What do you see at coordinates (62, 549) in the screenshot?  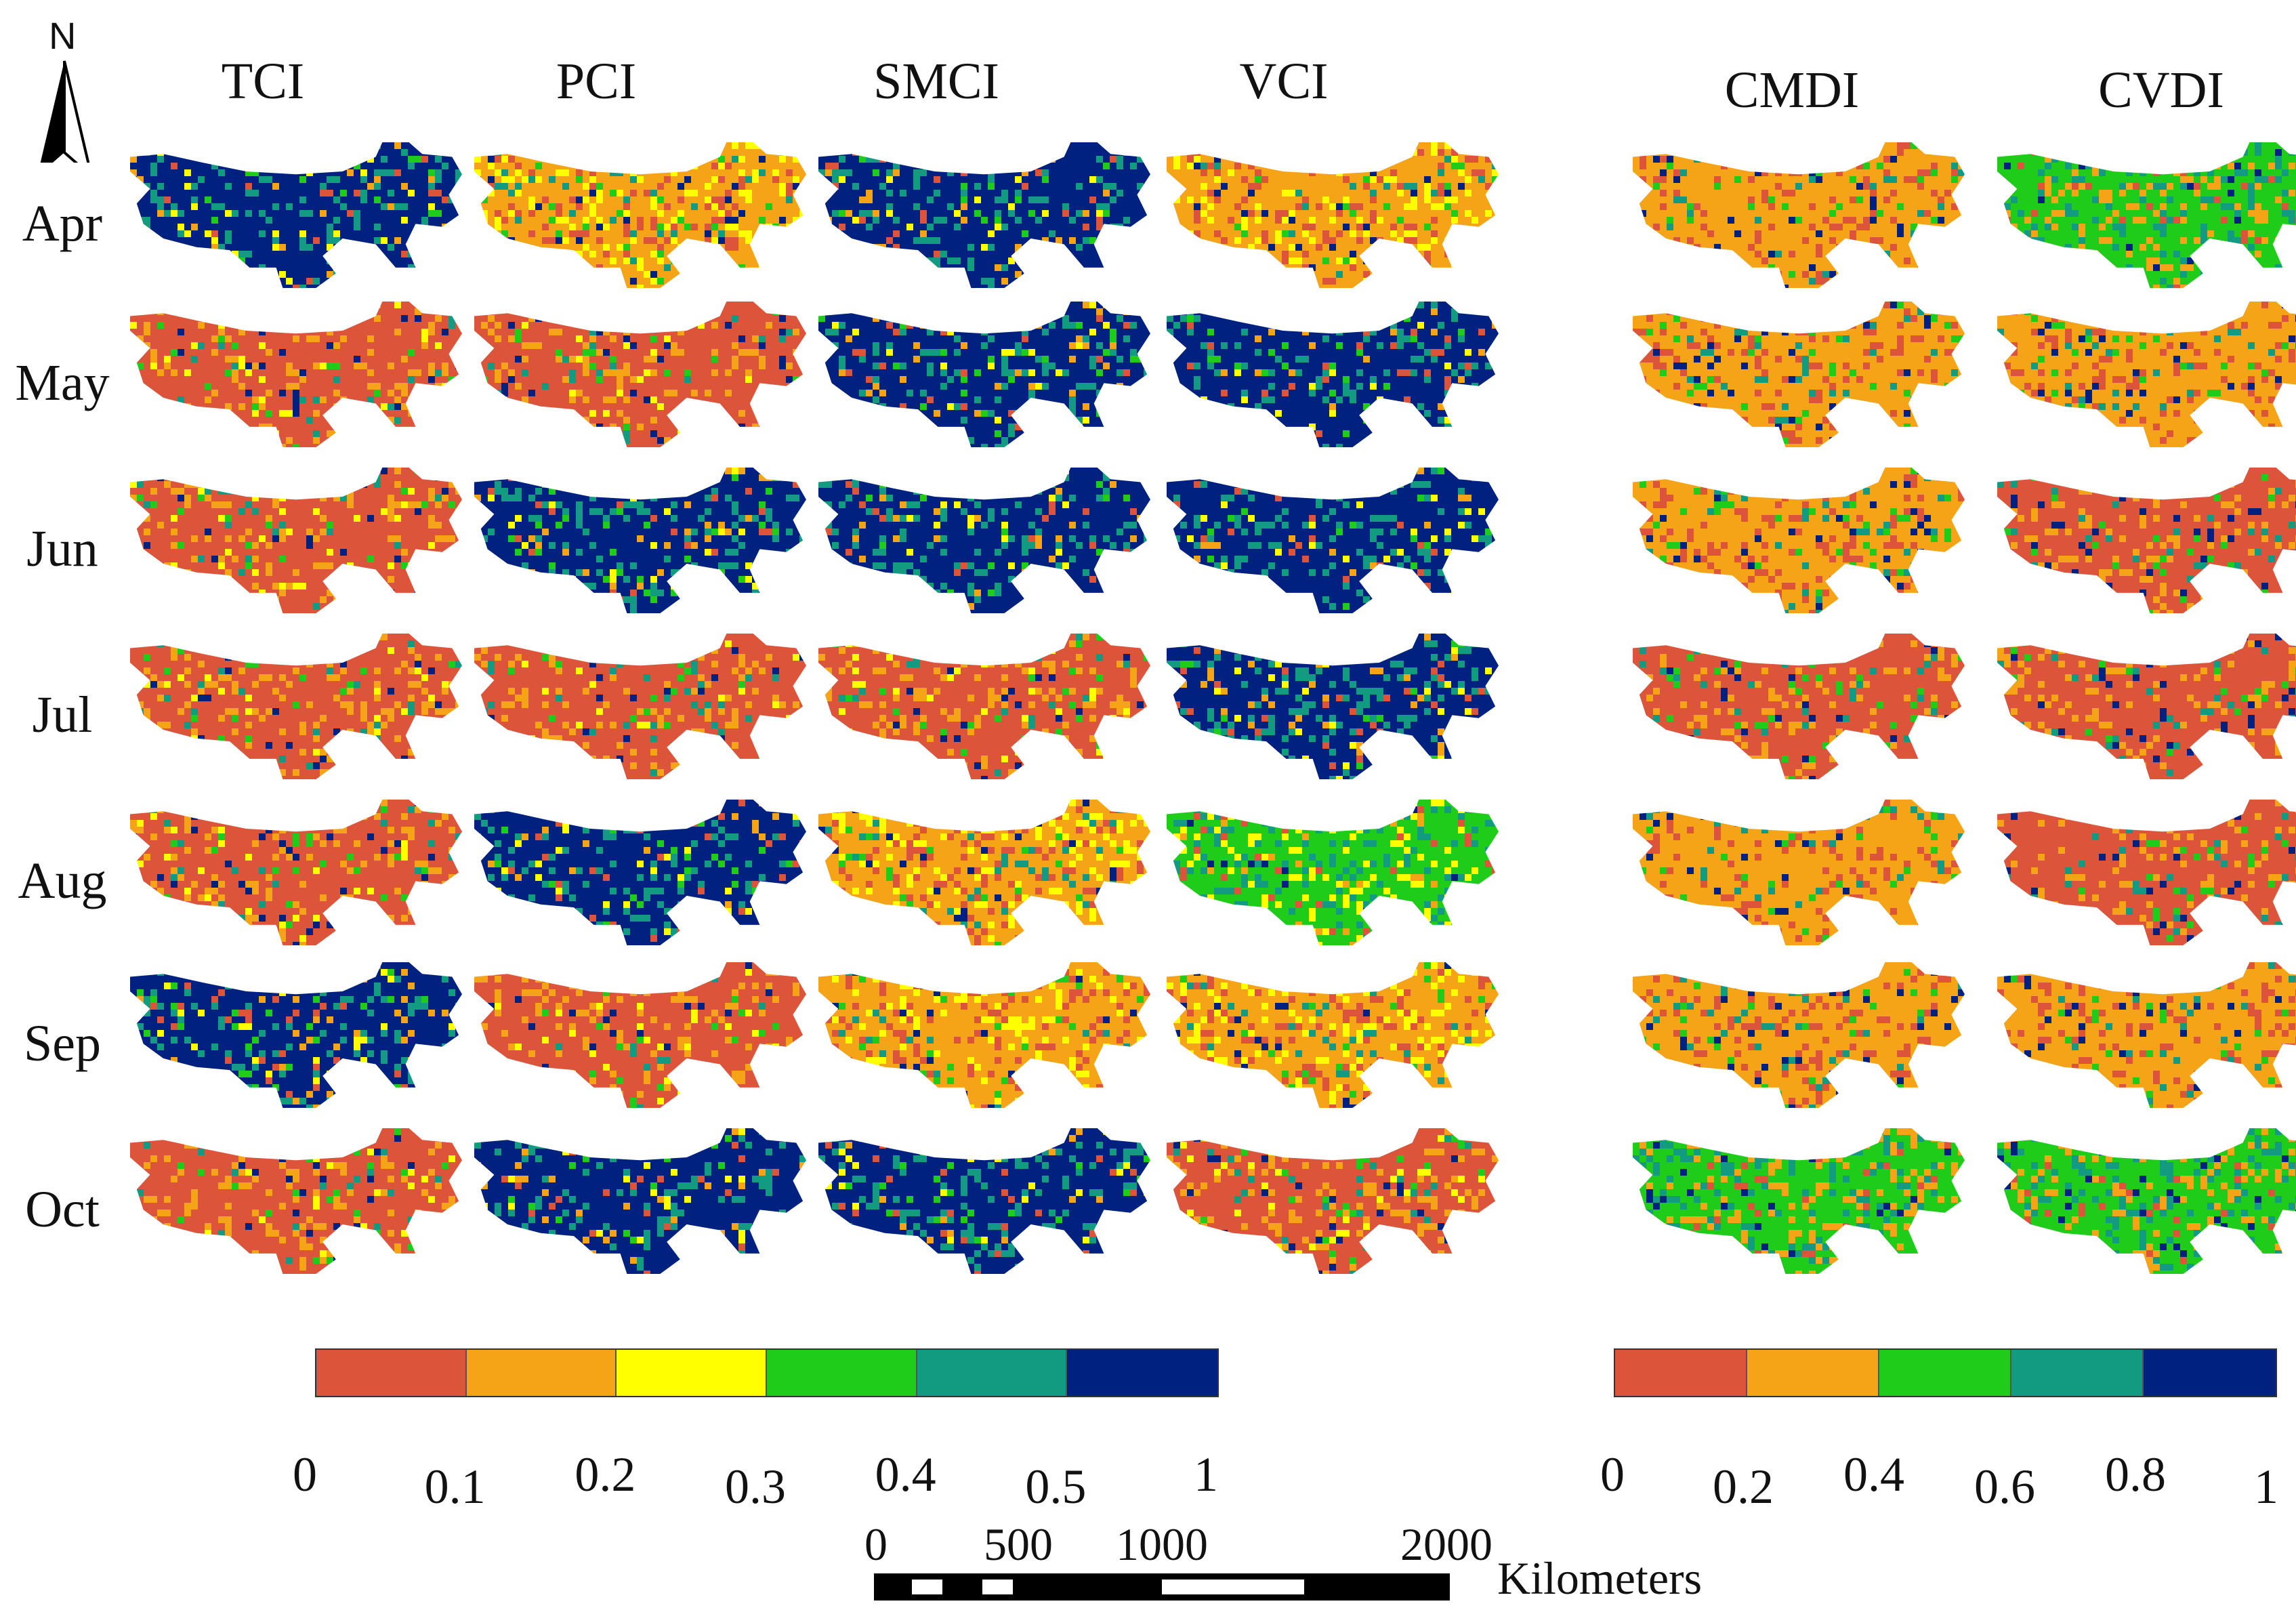 I see `row-label-jun: Jun` at bounding box center [62, 549].